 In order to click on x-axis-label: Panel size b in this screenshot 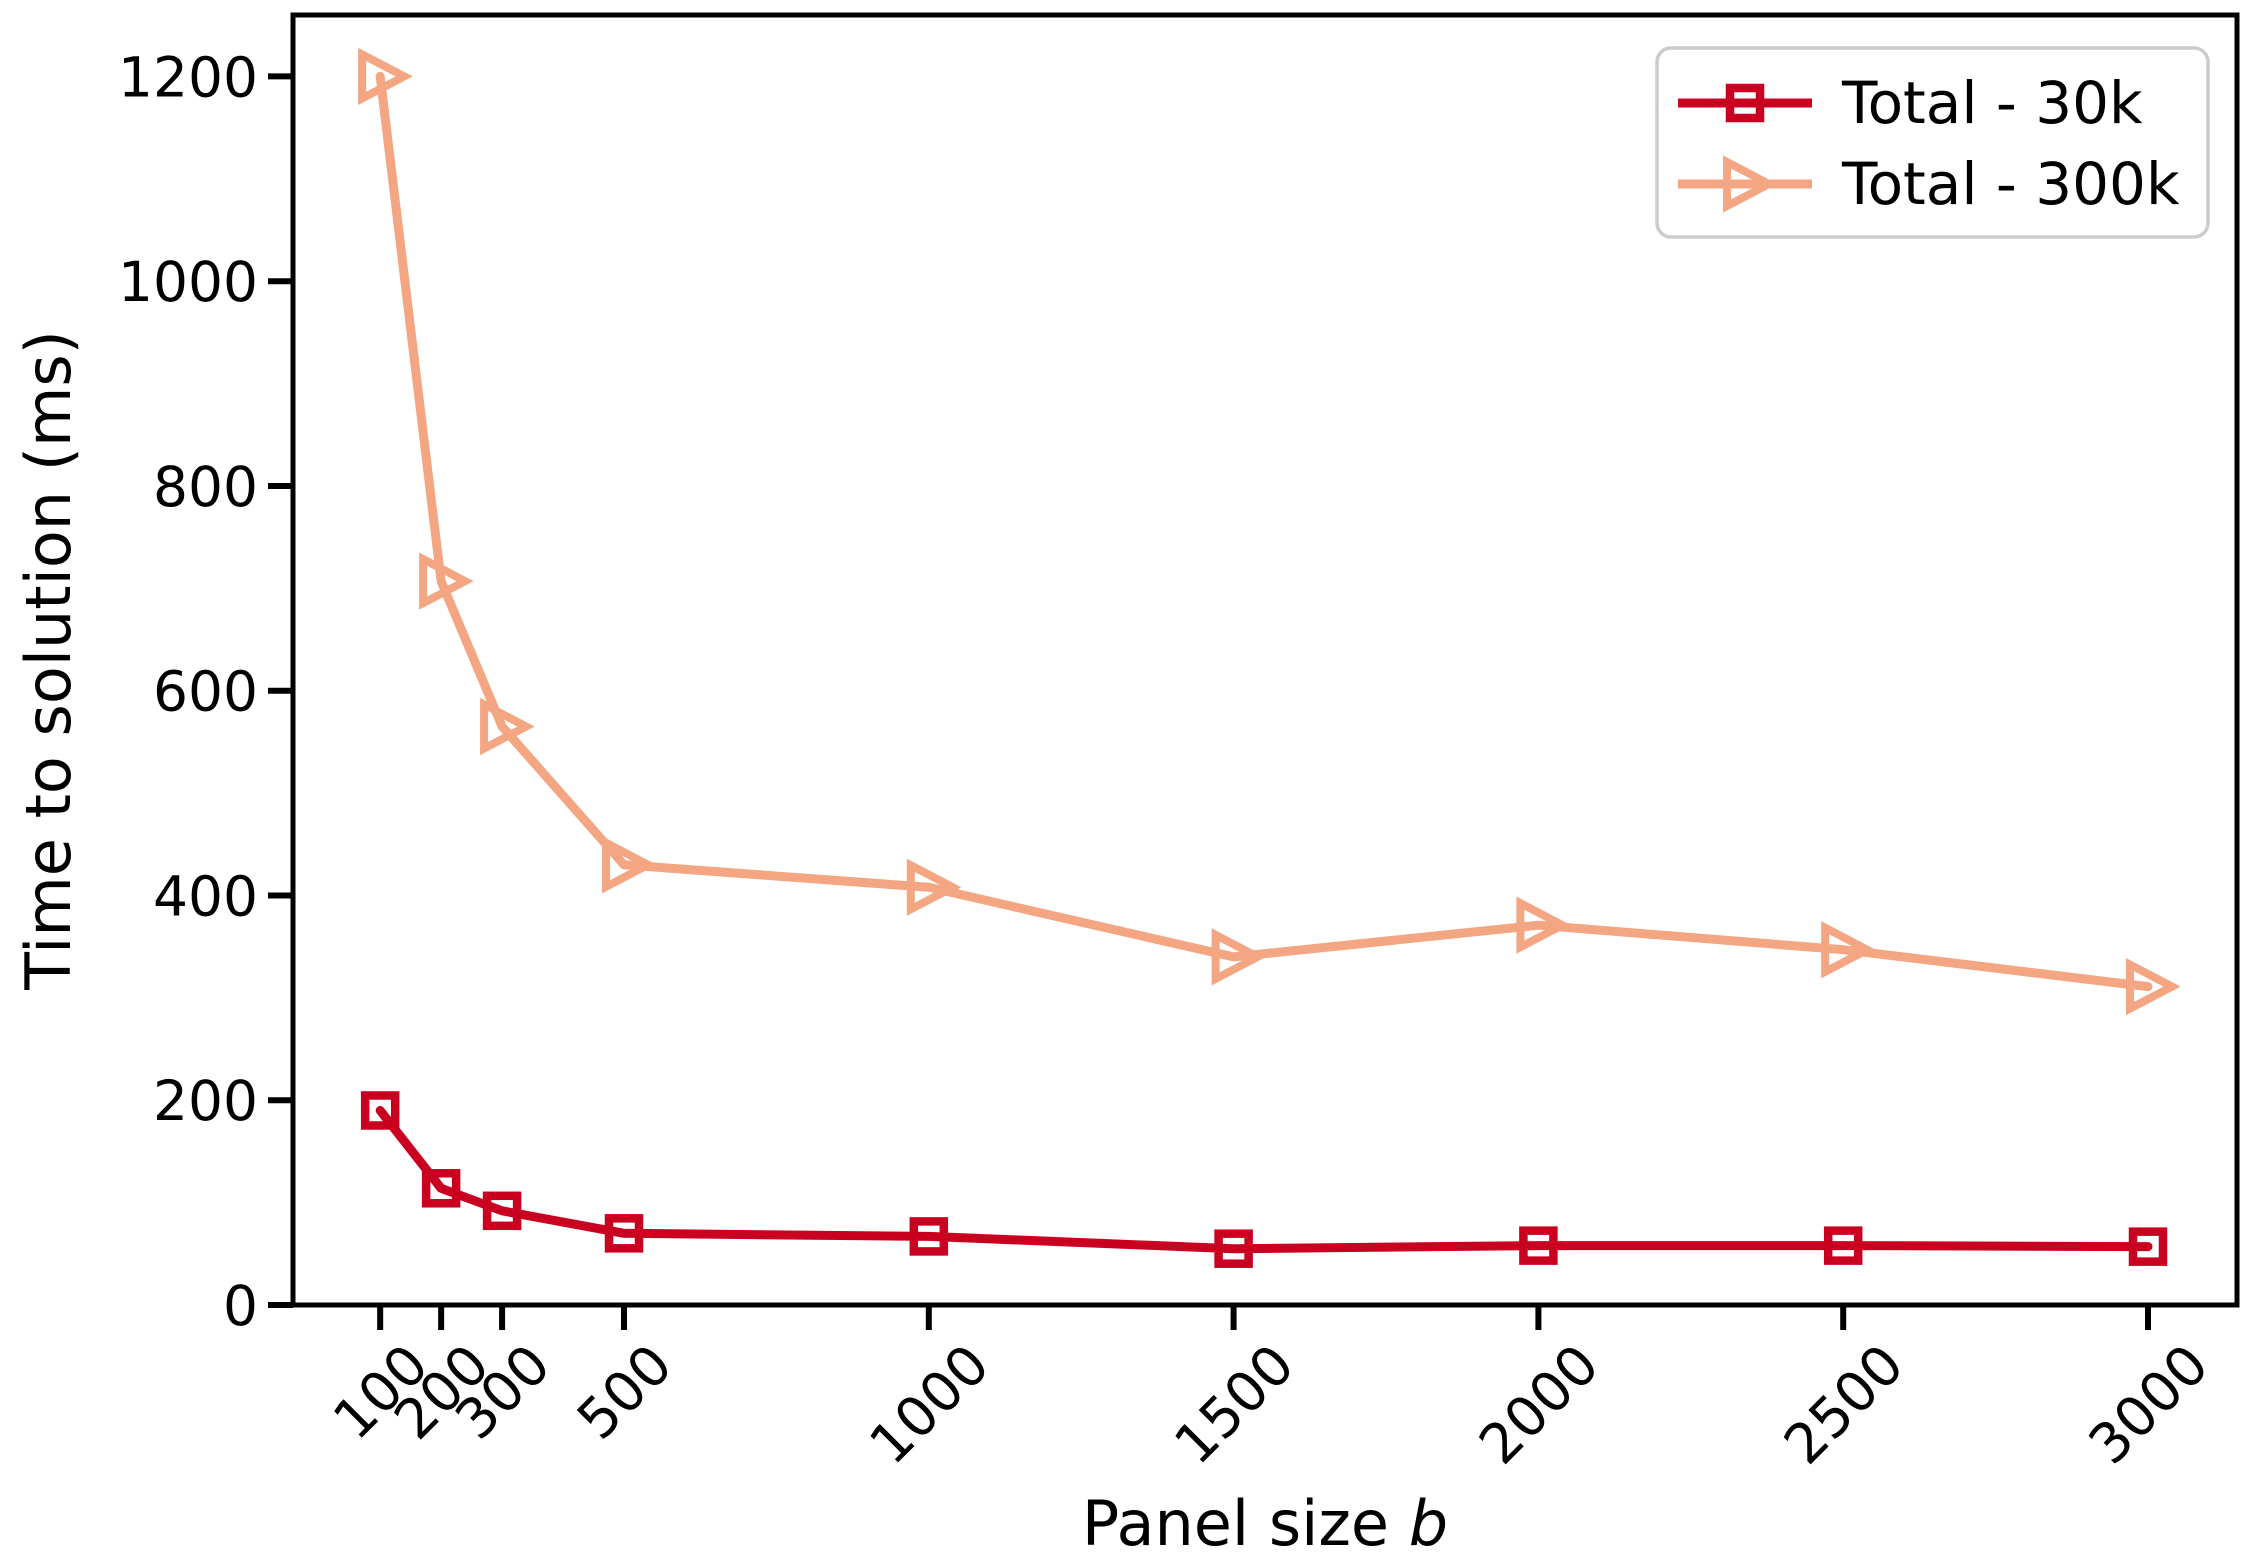, I will do `click(1265, 1523)`.